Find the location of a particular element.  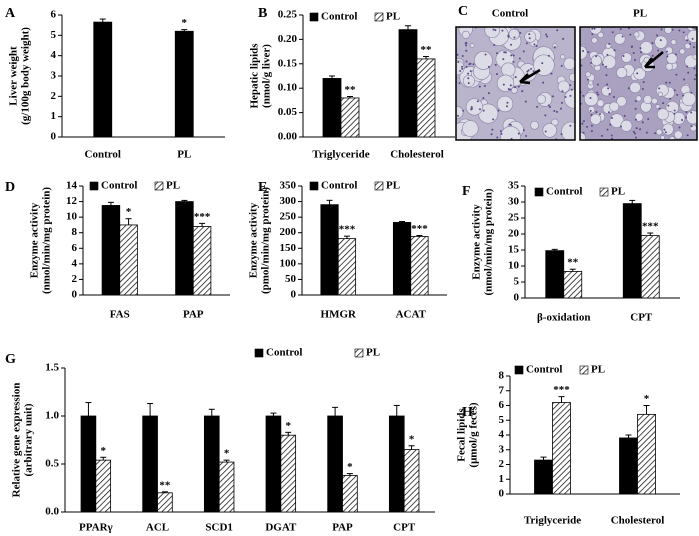

x-tick-label: PAP is located at coordinates (193, 315).